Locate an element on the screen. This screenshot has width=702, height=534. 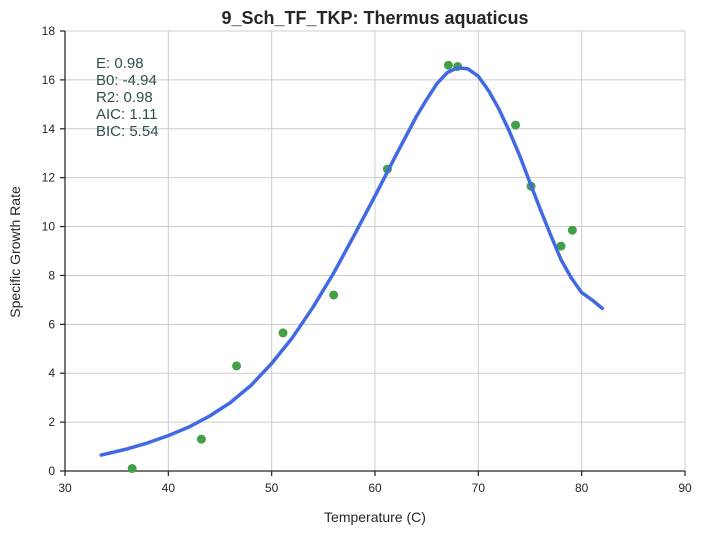
y-tick-label: 16 is located at coordinates (49, 80).